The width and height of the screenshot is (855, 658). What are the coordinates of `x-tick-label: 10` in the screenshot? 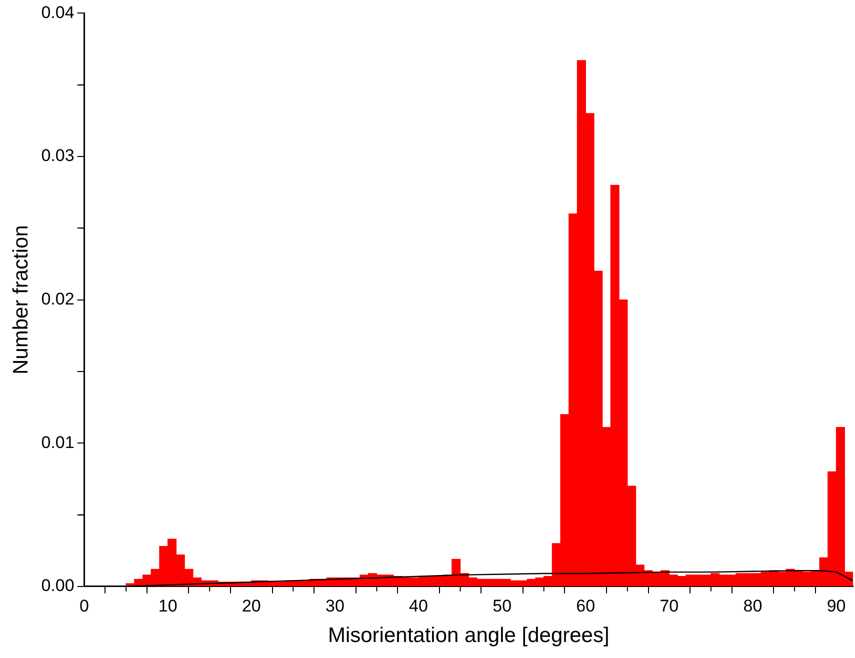 It's located at (168, 606).